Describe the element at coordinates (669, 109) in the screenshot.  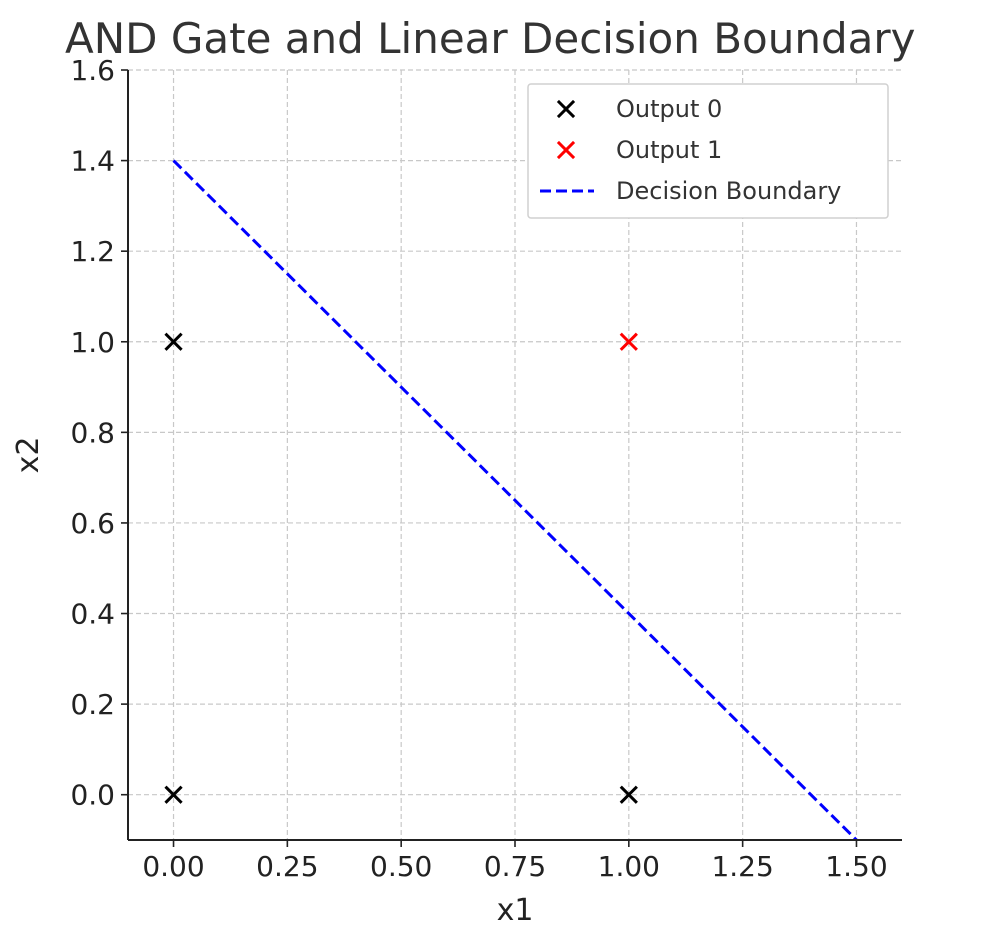
I see `legend-label-output-0: Output 0` at that location.